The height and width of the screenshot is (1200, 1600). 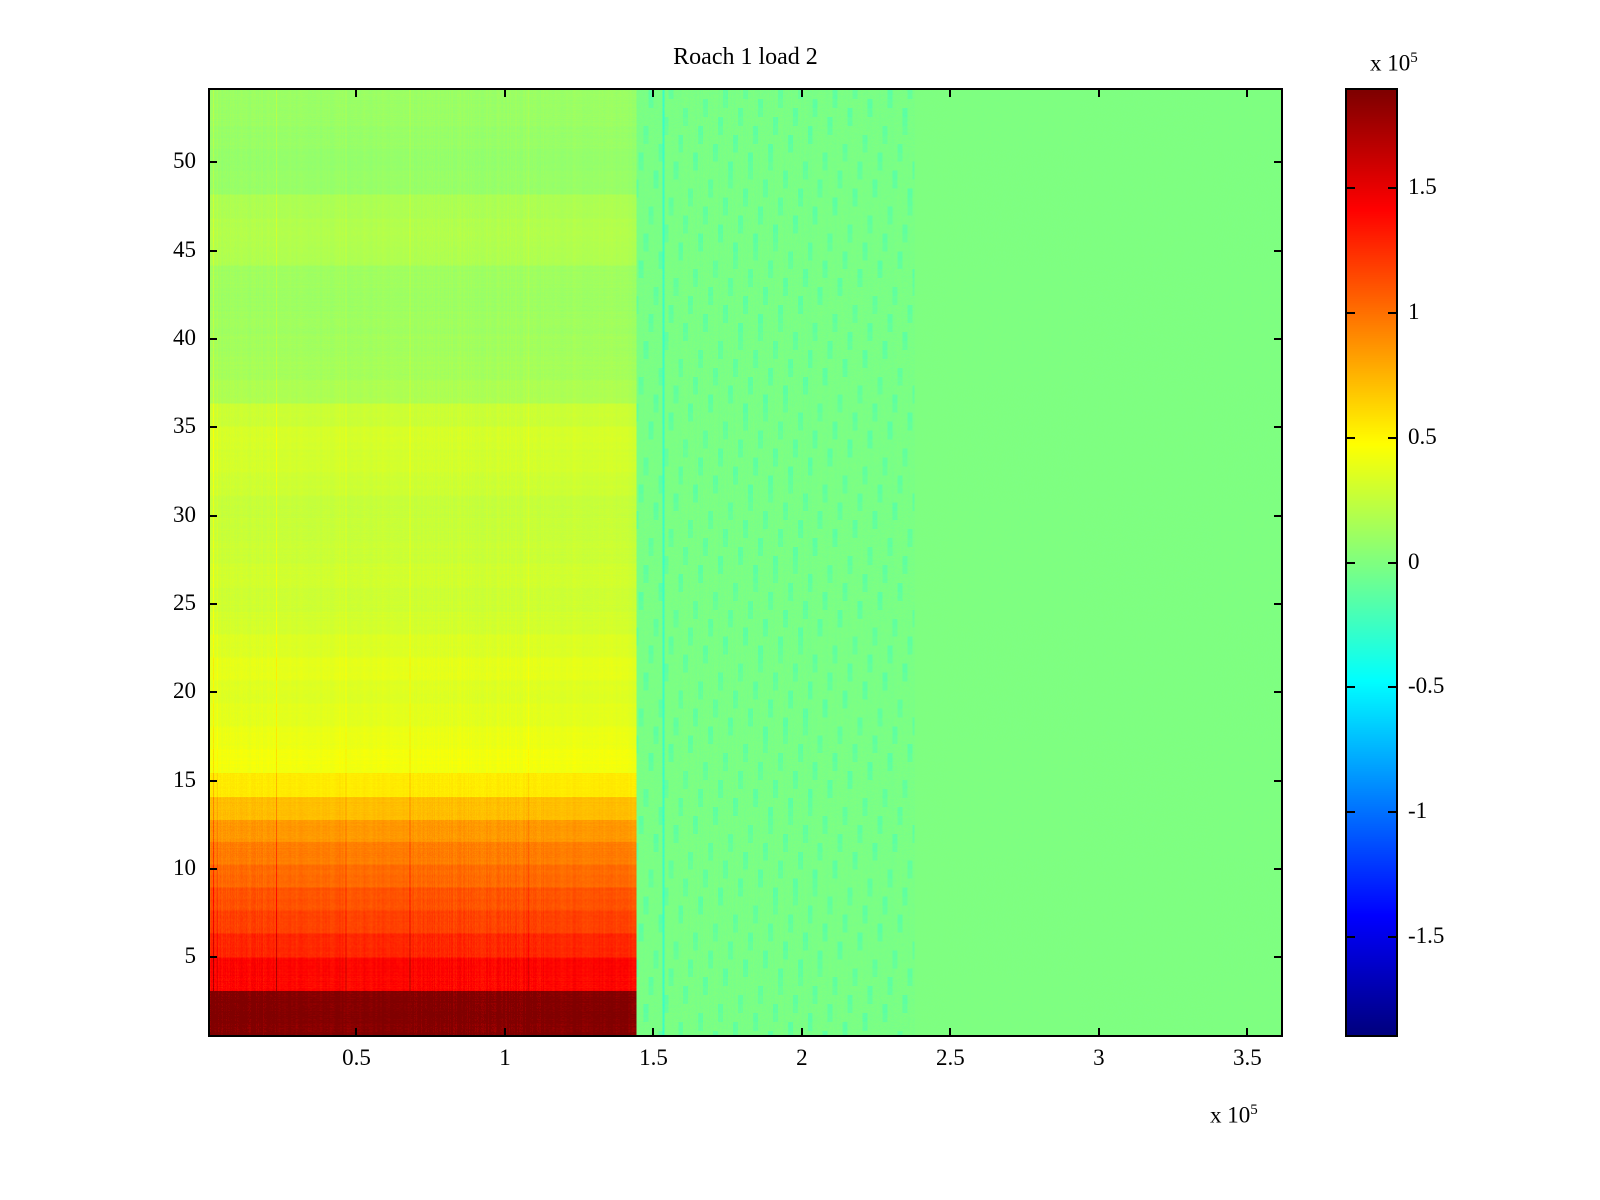 What do you see at coordinates (184, 249) in the screenshot?
I see `y-tick-label: 45` at bounding box center [184, 249].